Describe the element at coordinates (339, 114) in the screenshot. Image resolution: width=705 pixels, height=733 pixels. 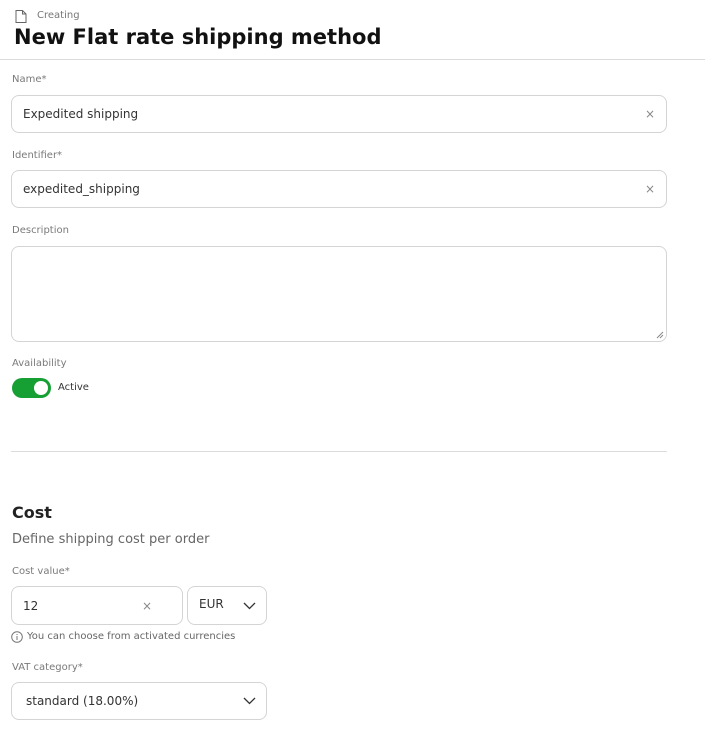
I see `name-input: Expedited shipping ×` at that location.